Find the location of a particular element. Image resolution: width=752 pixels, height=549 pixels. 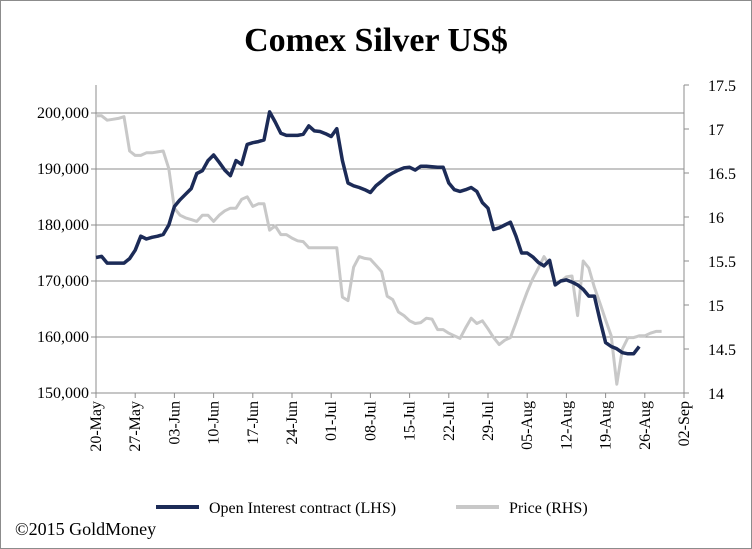

right-tick-label: 17.5 is located at coordinates (722, 86).